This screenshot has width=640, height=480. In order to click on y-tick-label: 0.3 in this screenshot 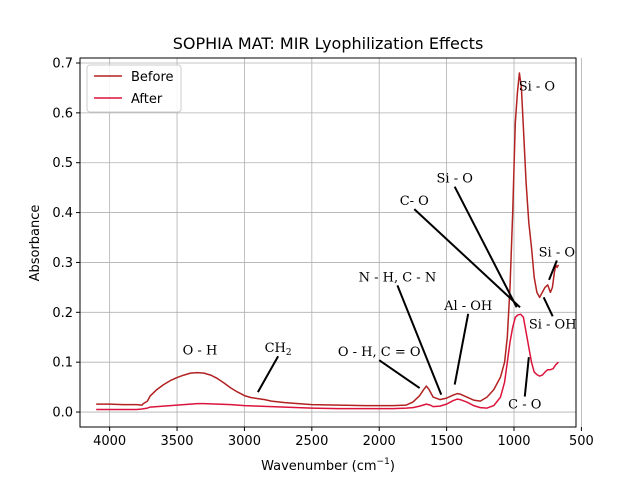, I will do `click(62, 263)`.